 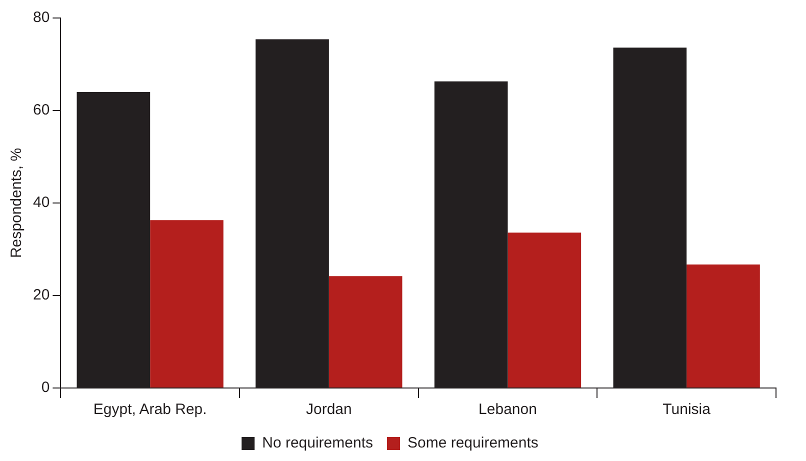 I want to click on x-tick-label: Lebanon, so click(x=507, y=409).